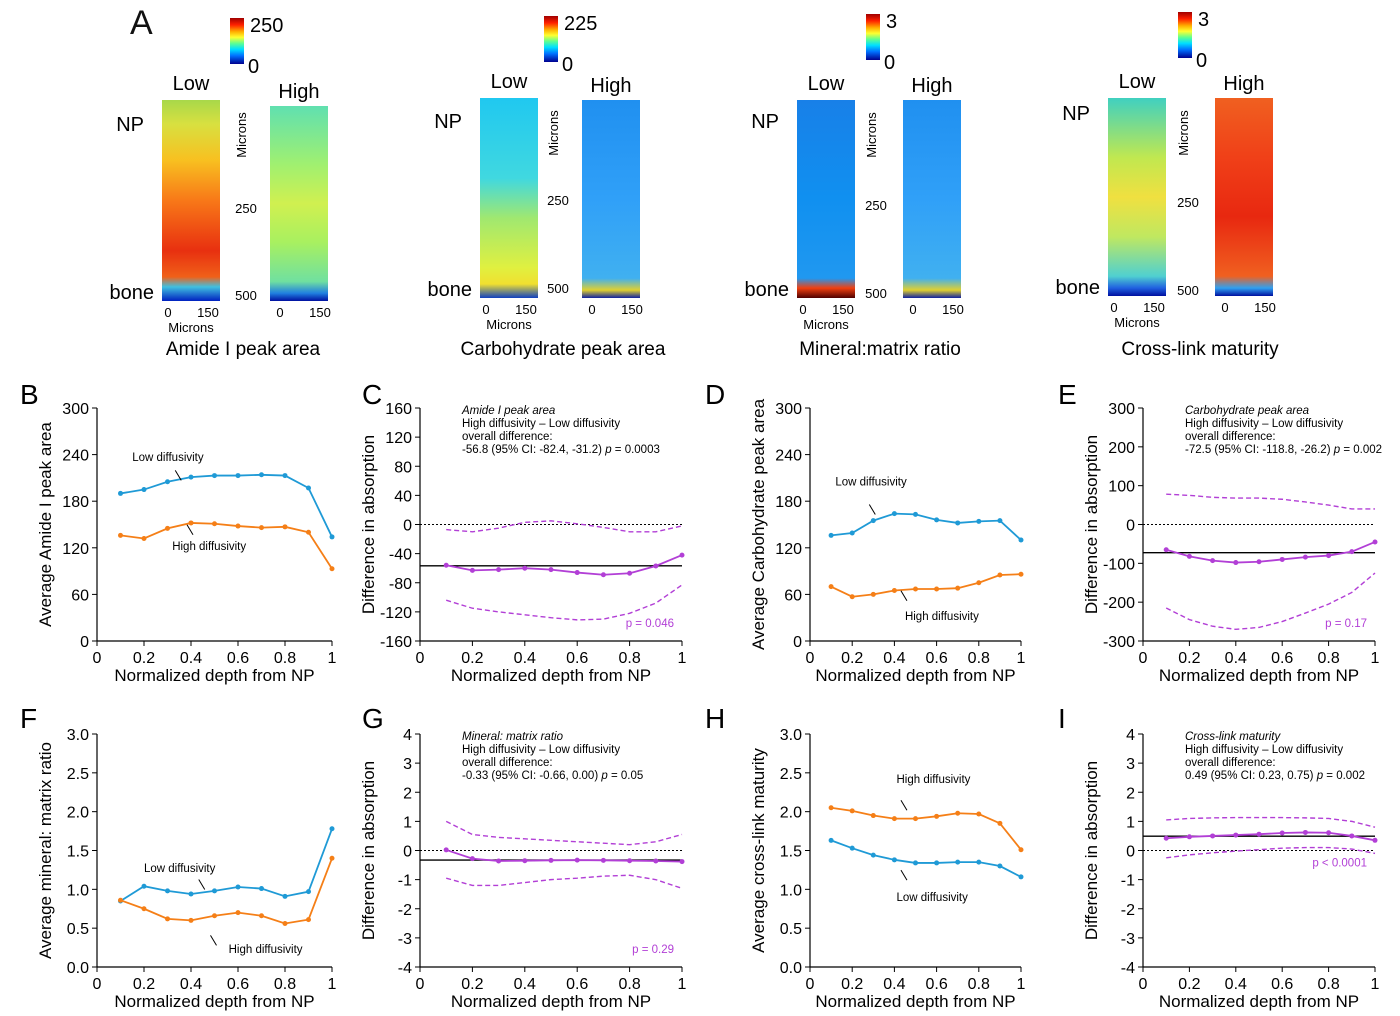 Image resolution: width=1400 pixels, height=1016 pixels. Describe the element at coordinates (558, 288) in the screenshot. I see `tick-500: 500` at that location.